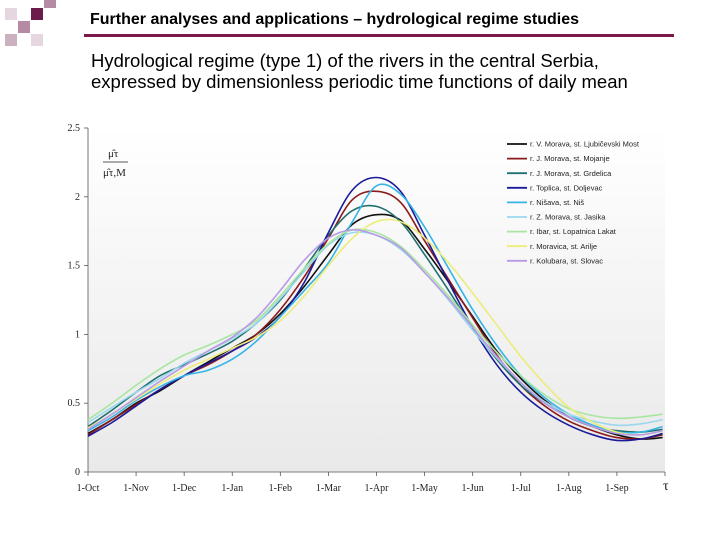 This screenshot has height=540, width=720. I want to click on x-tick-label: 1-Mar, so click(329, 488).